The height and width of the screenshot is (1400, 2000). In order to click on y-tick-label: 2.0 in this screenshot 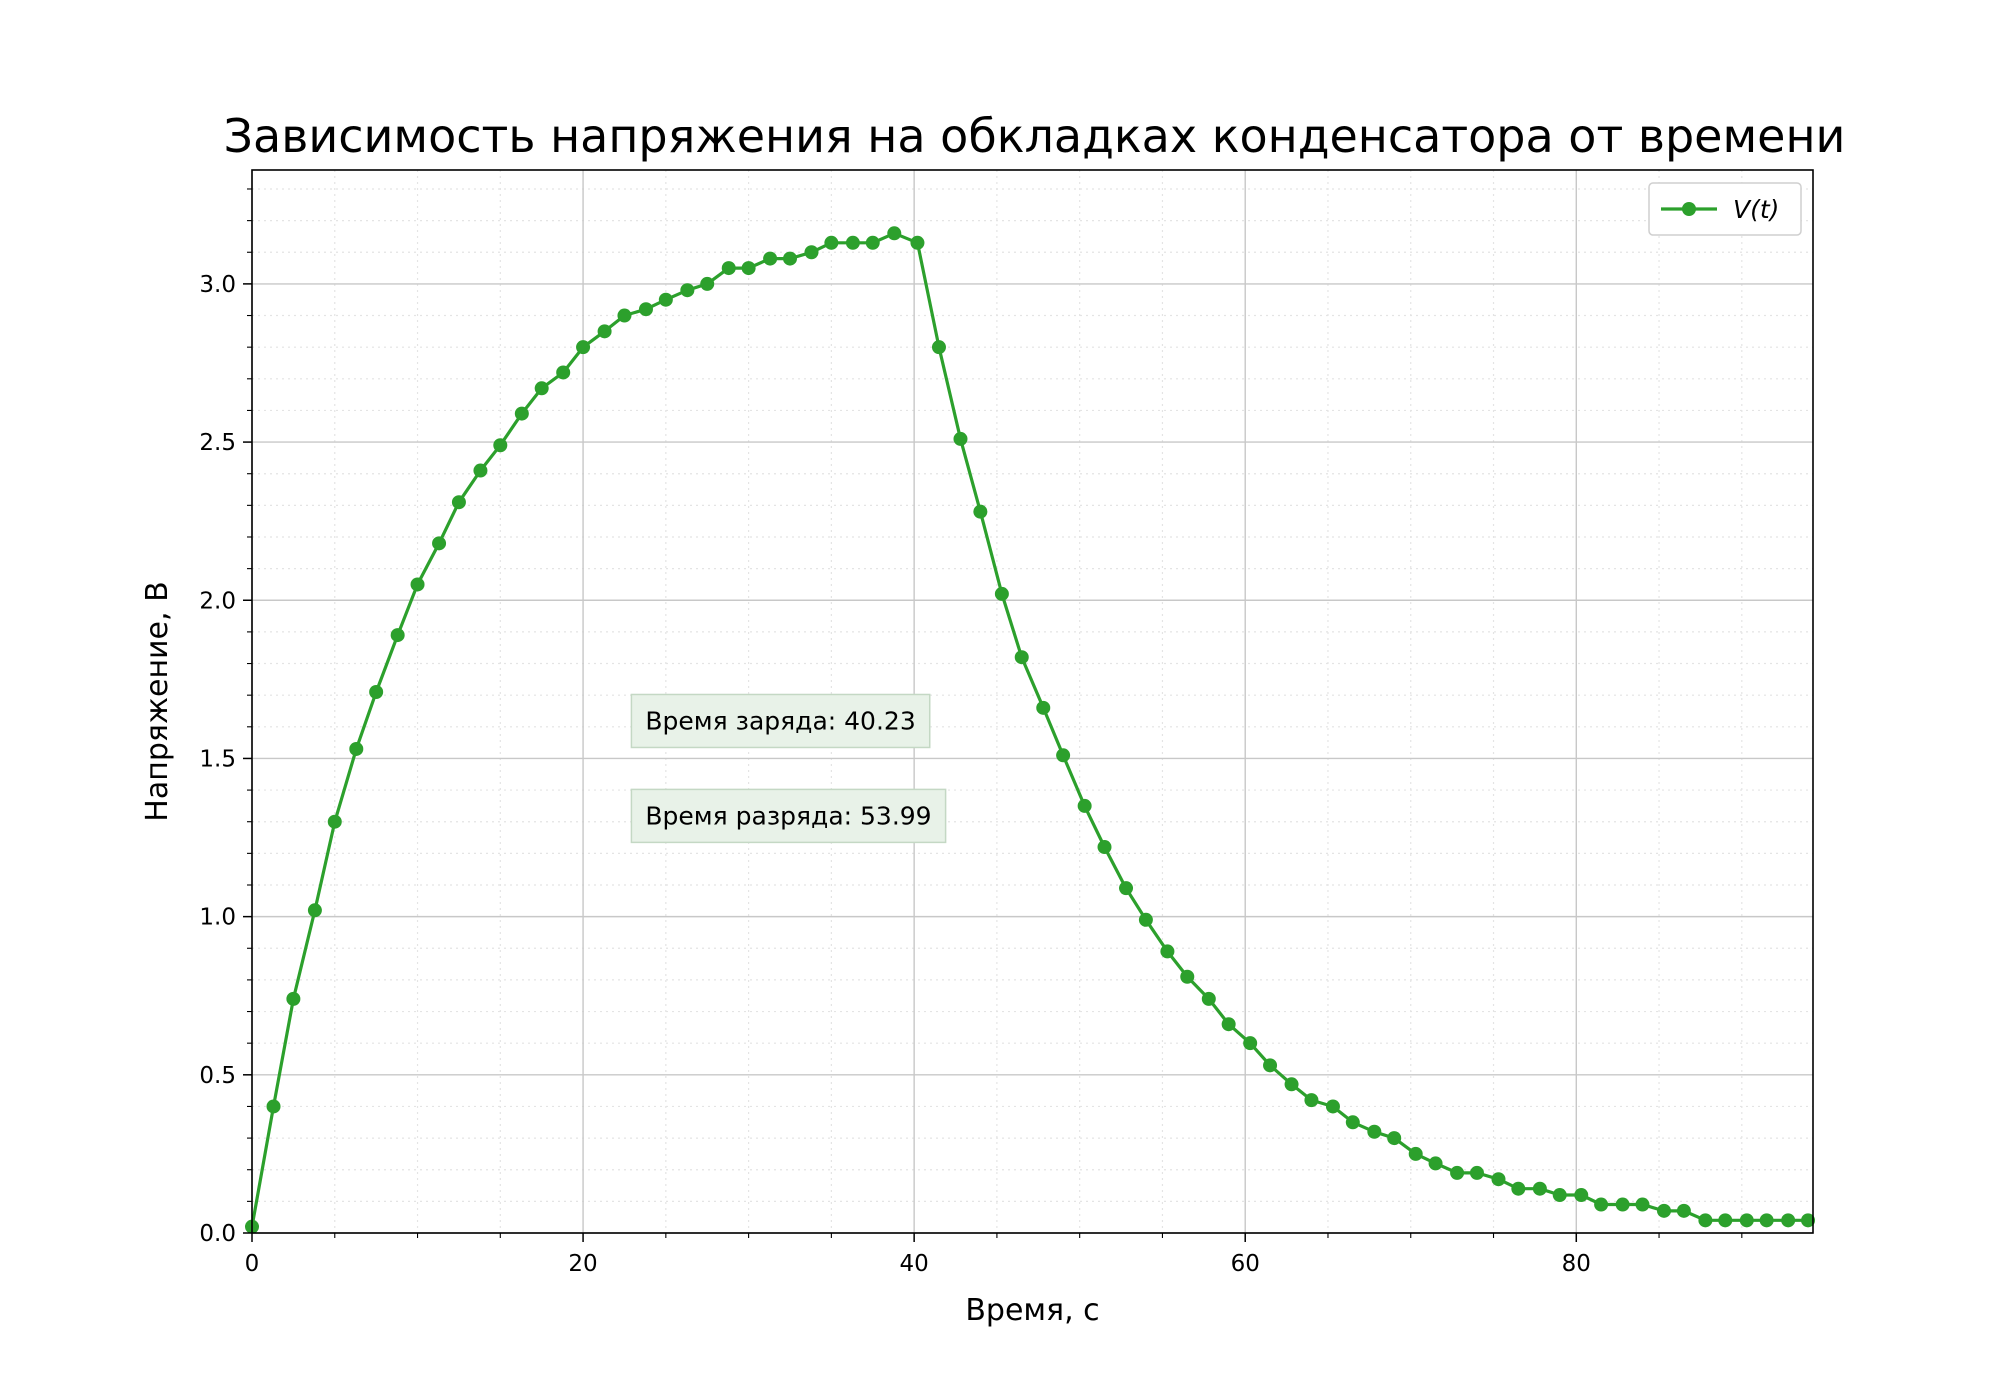, I will do `click(217, 601)`.